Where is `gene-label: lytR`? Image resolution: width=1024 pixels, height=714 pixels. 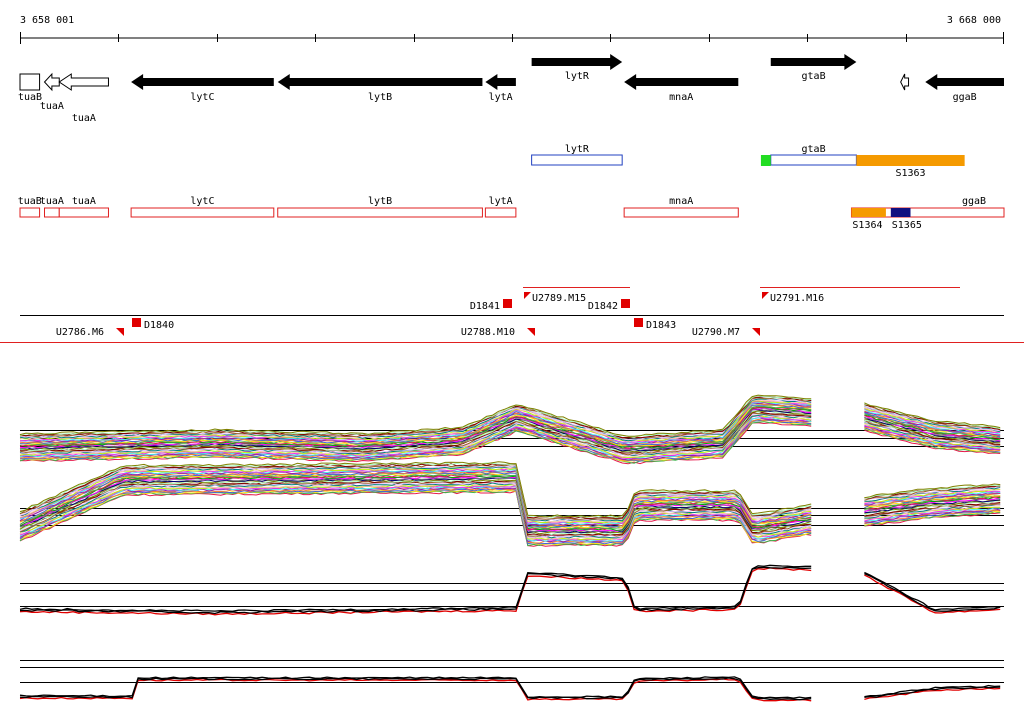 gene-label: lytR is located at coordinates (577, 76).